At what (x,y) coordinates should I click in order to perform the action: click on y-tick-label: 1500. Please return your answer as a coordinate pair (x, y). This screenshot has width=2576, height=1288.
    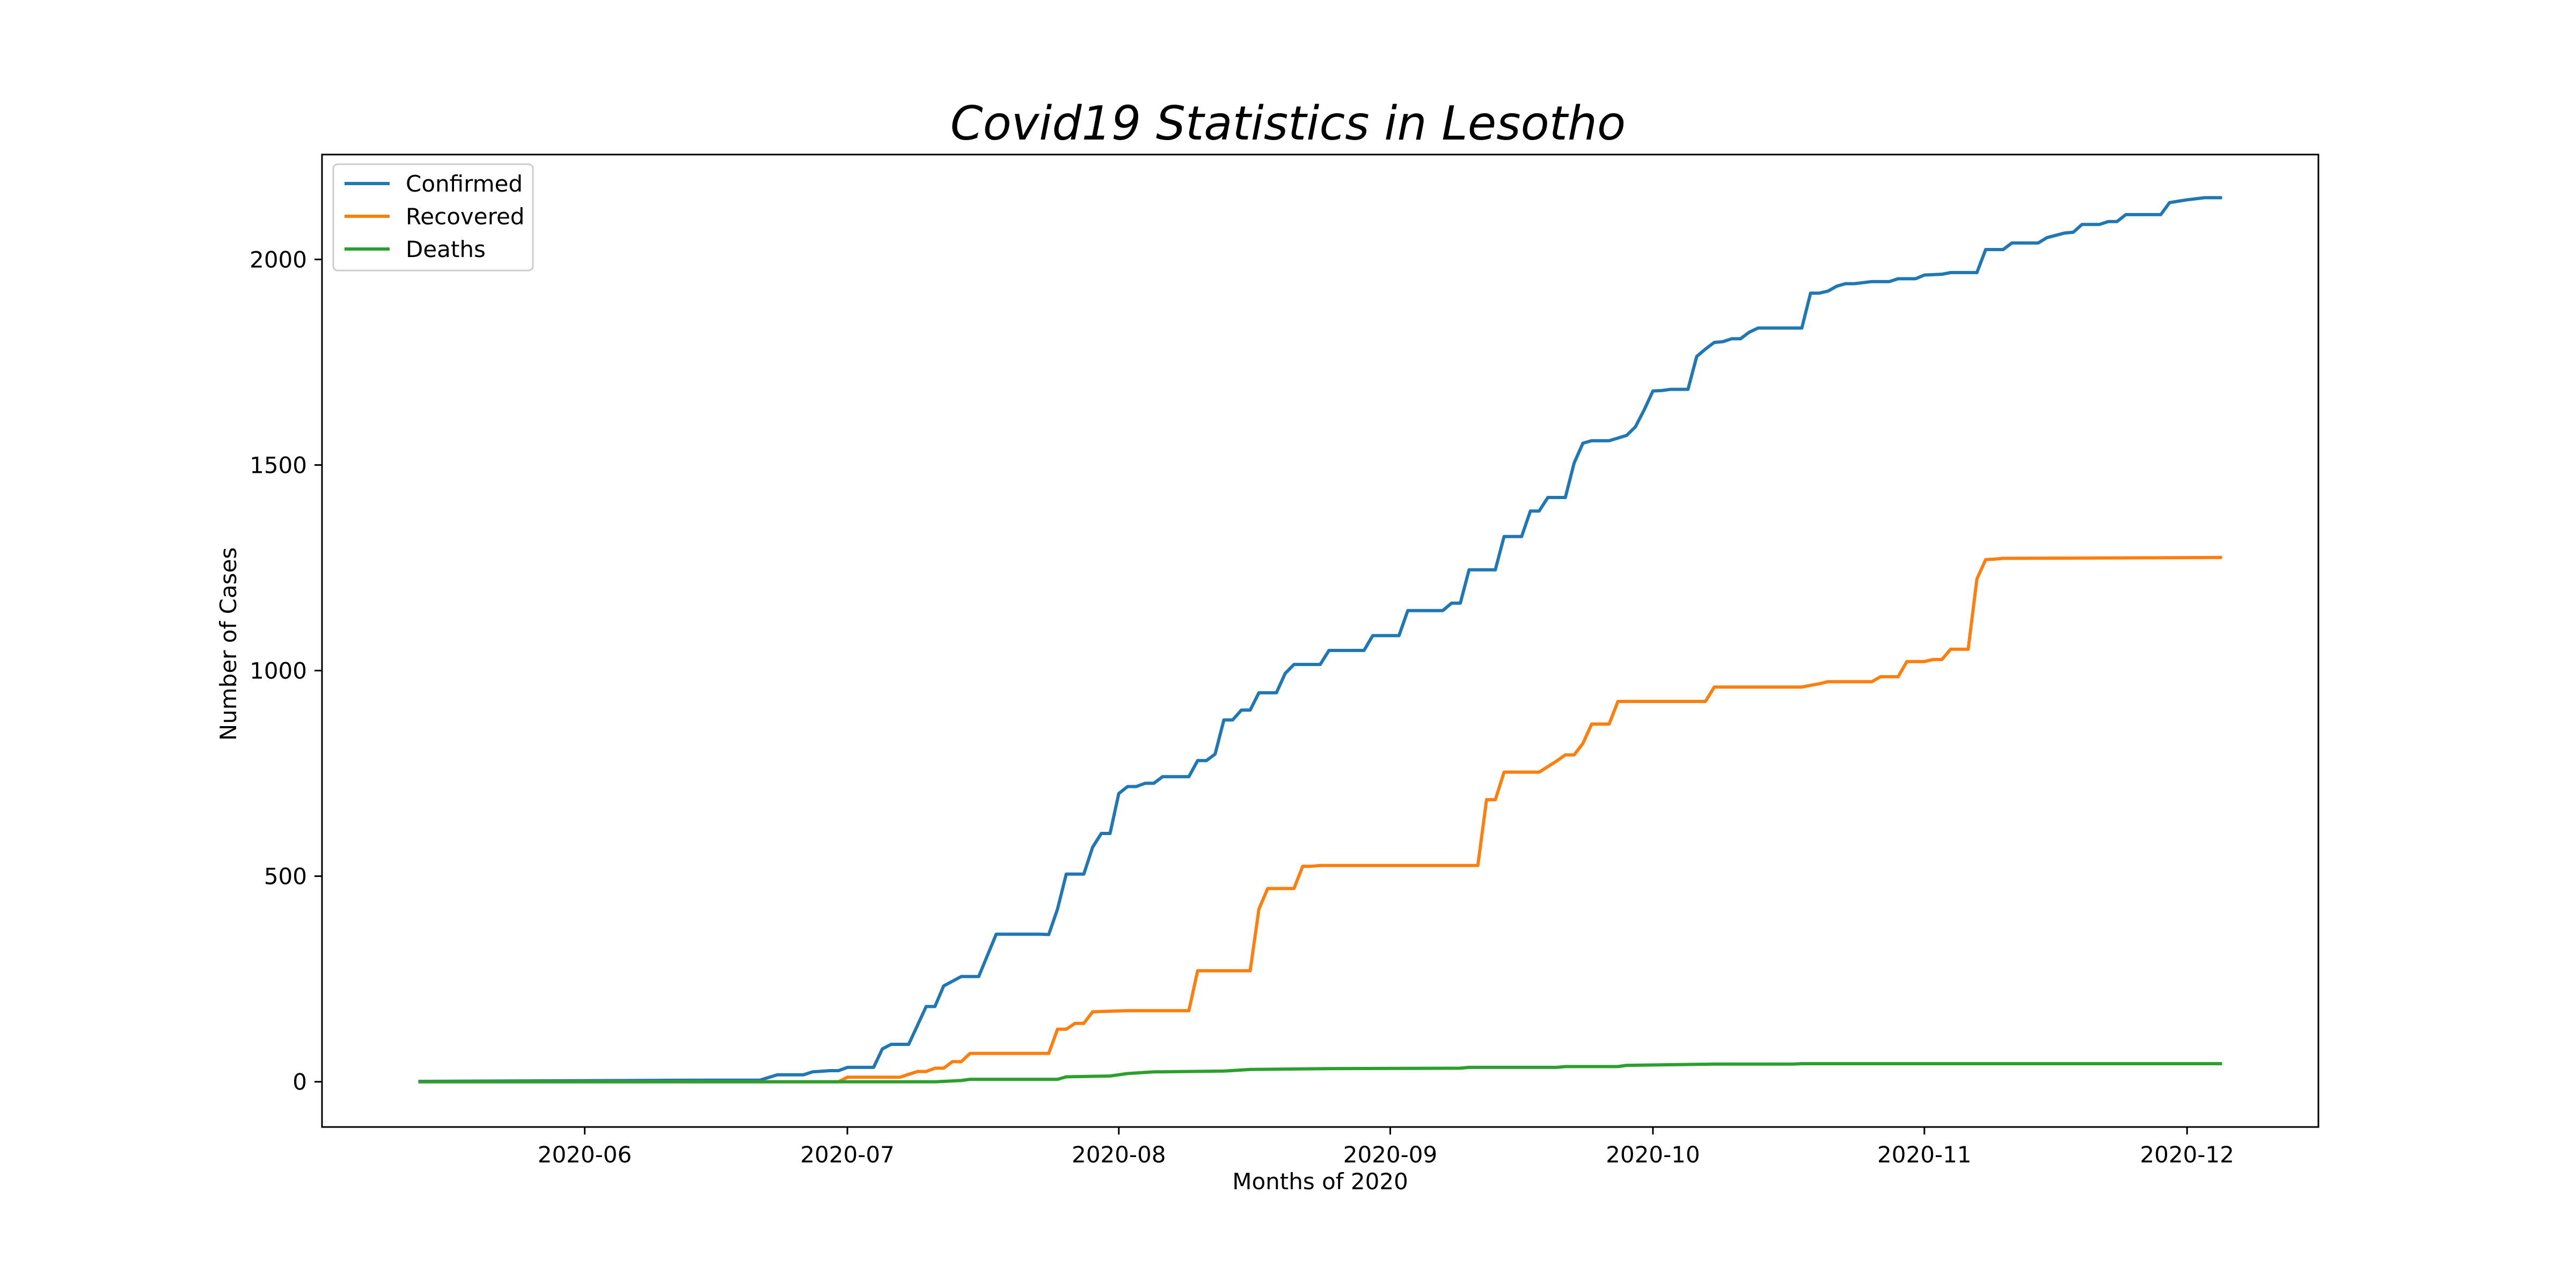
    Looking at the image, I should click on (278, 465).